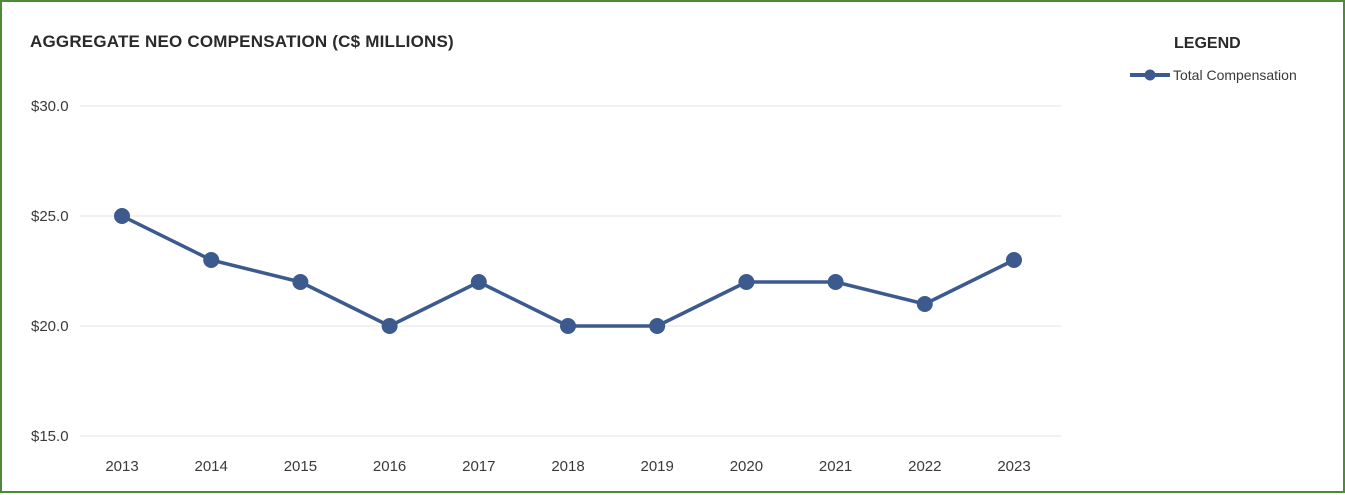  I want to click on y-tick-label: $25.0, so click(50, 216).